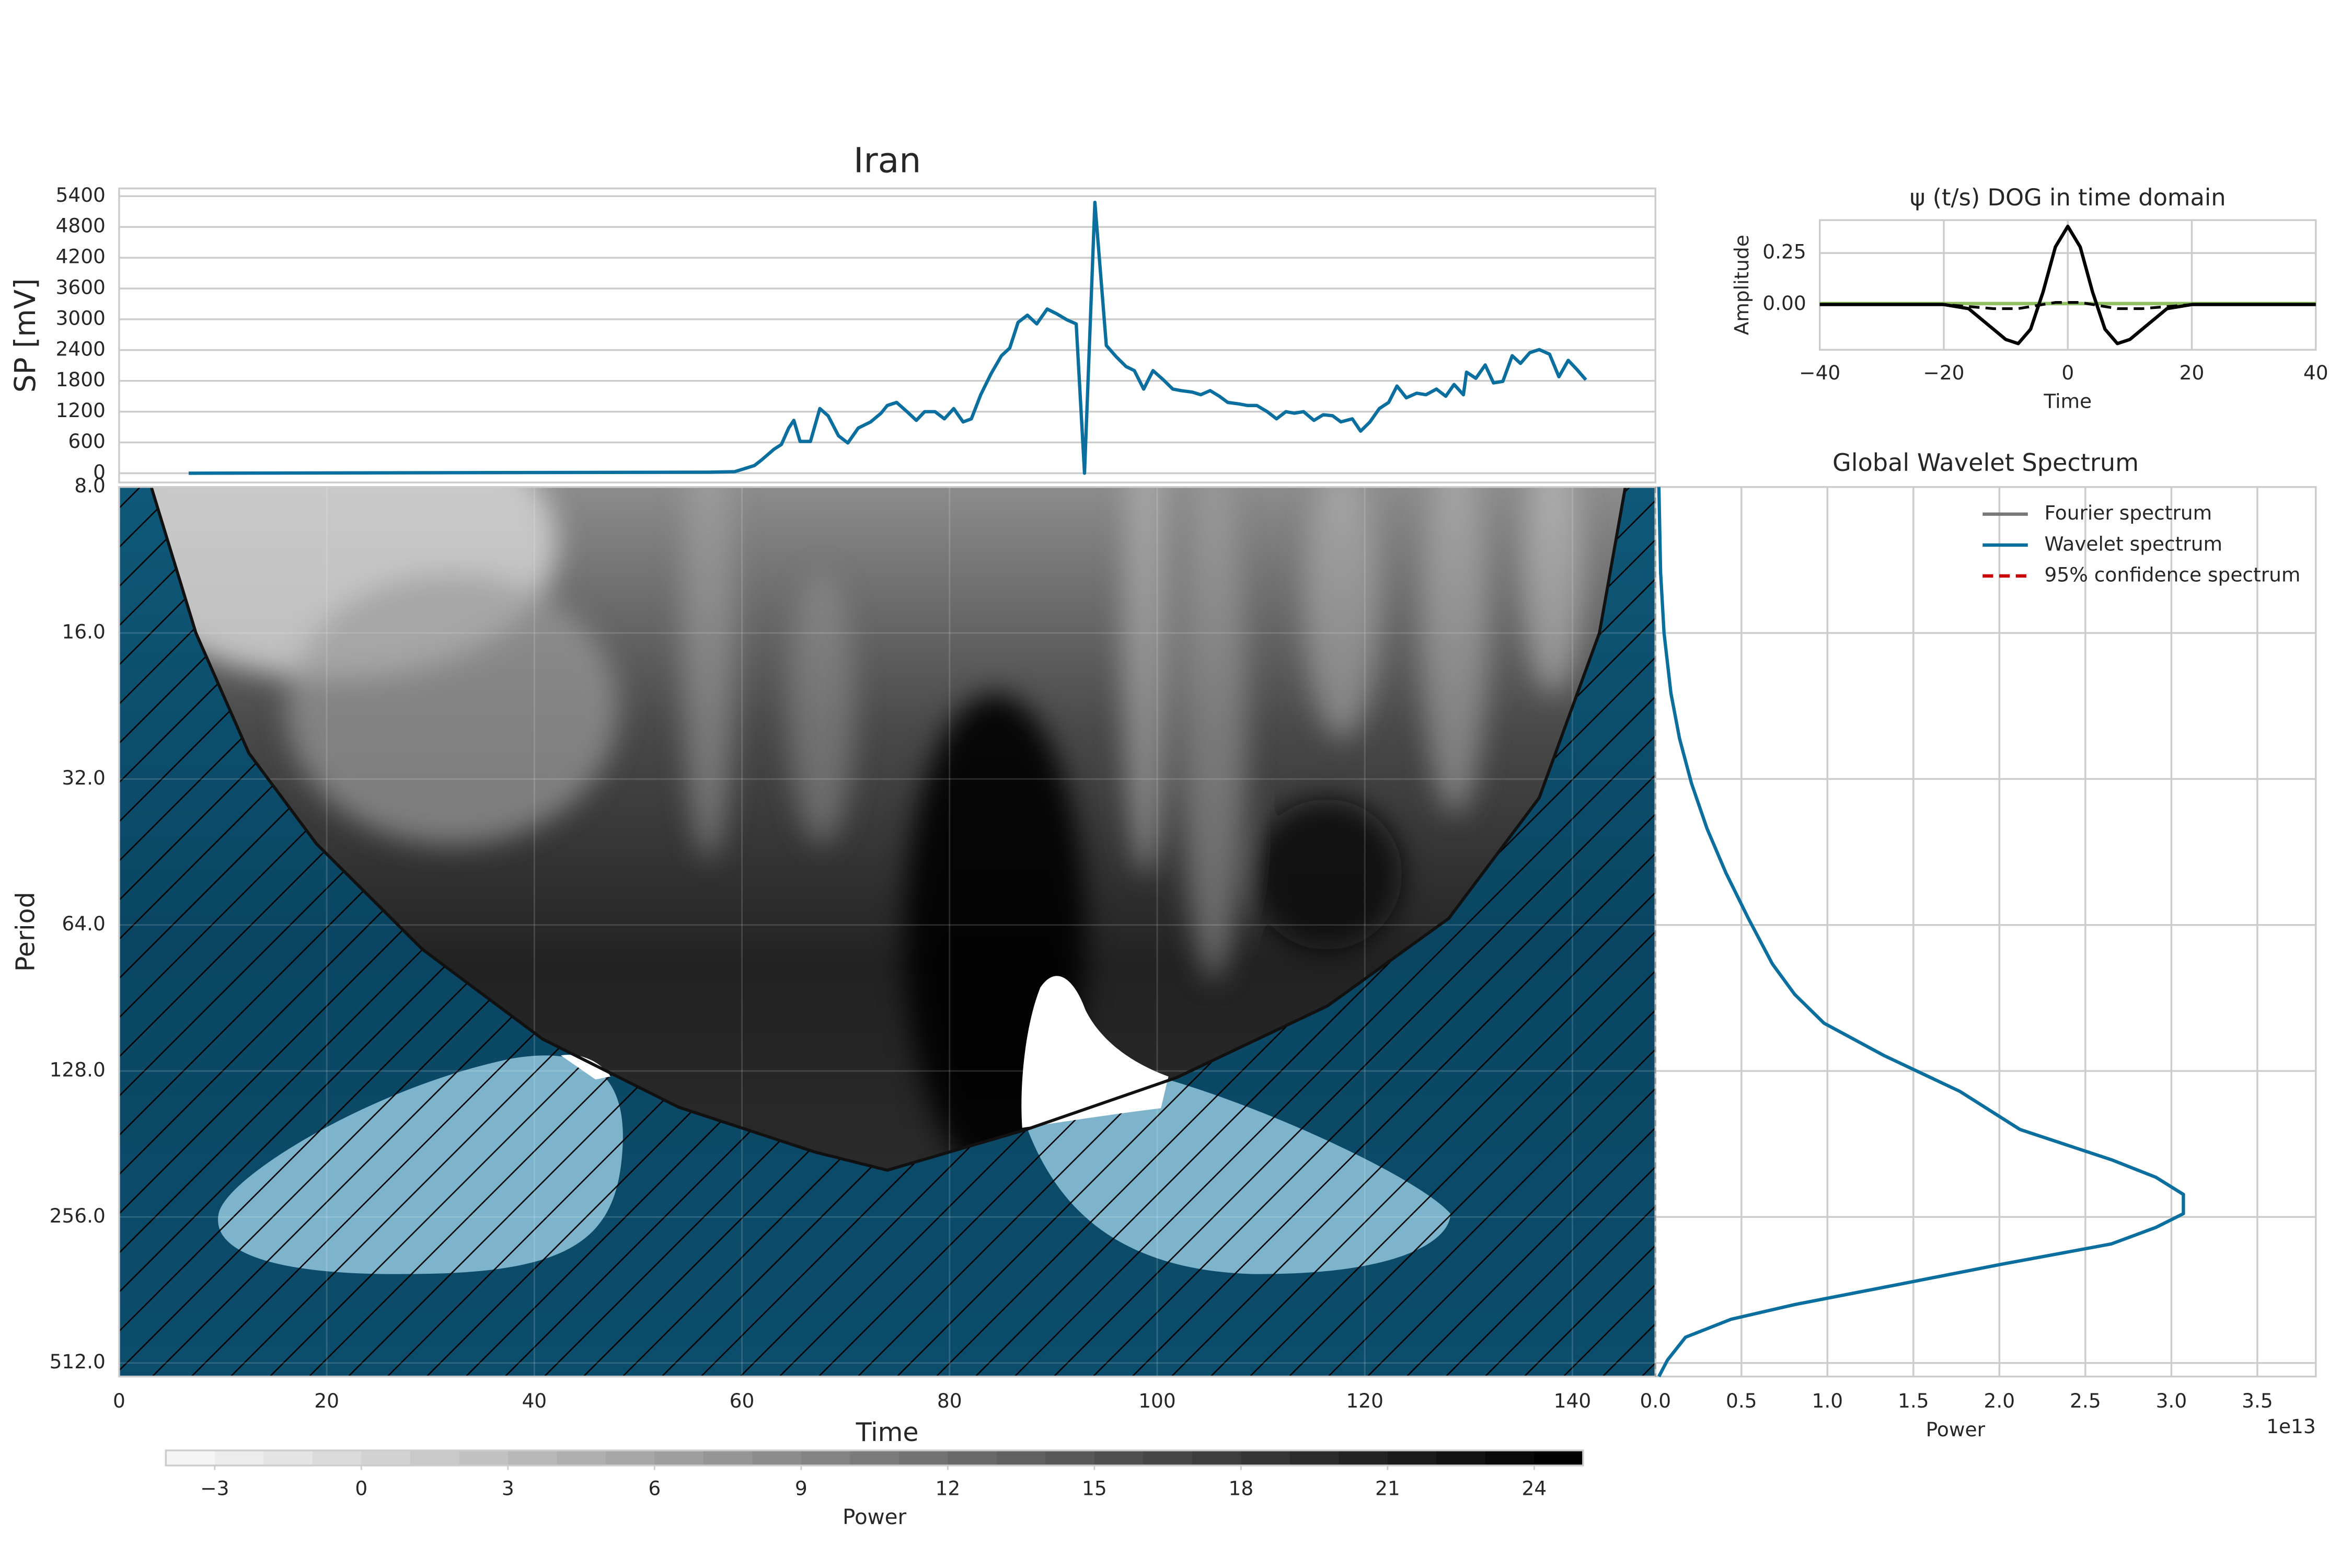 This screenshot has height=1568, width=2352. What do you see at coordinates (508, 1488) in the screenshot?
I see `colorbar-tick-label: 3` at bounding box center [508, 1488].